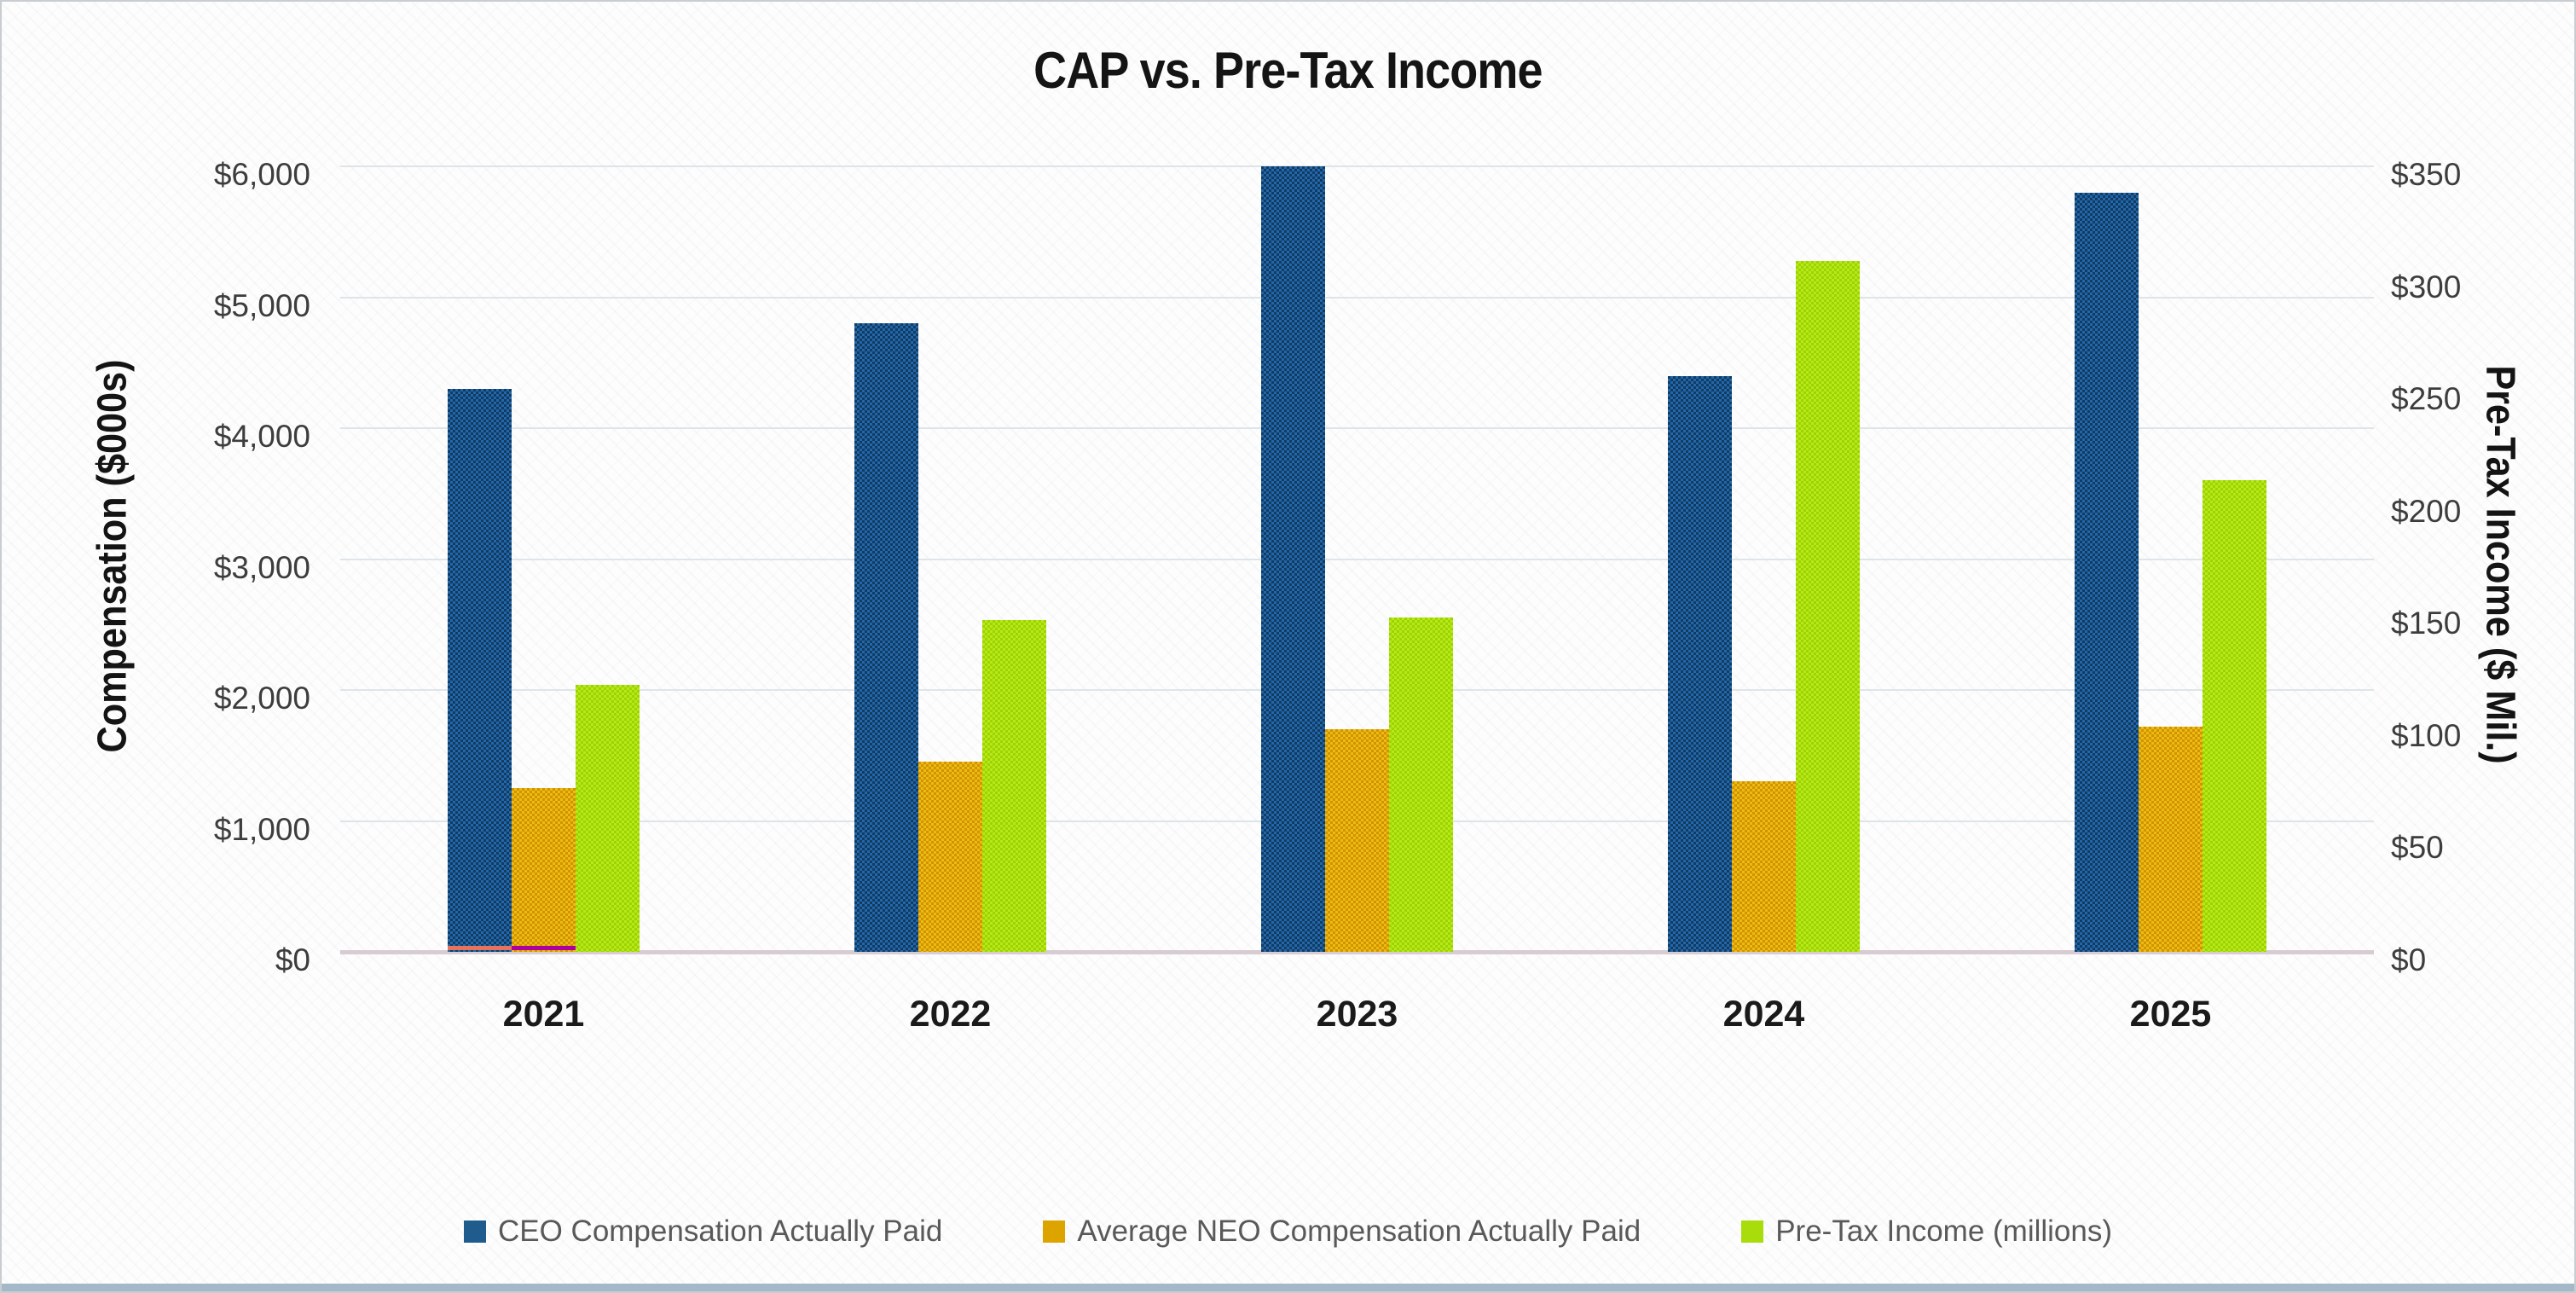  What do you see at coordinates (2500, 565) in the screenshot?
I see `right-axis-title: Pre-Tax Income ($ Mil.)` at bounding box center [2500, 565].